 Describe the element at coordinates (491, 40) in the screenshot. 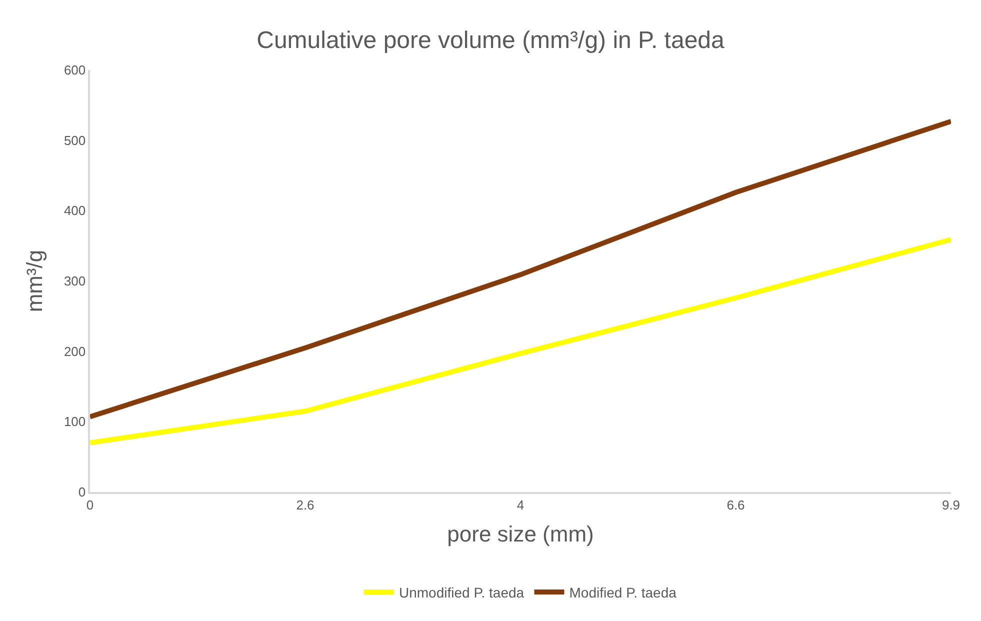

I see `chart-title: Cumulative pore volume (mm³/g) in P. taeda` at that location.